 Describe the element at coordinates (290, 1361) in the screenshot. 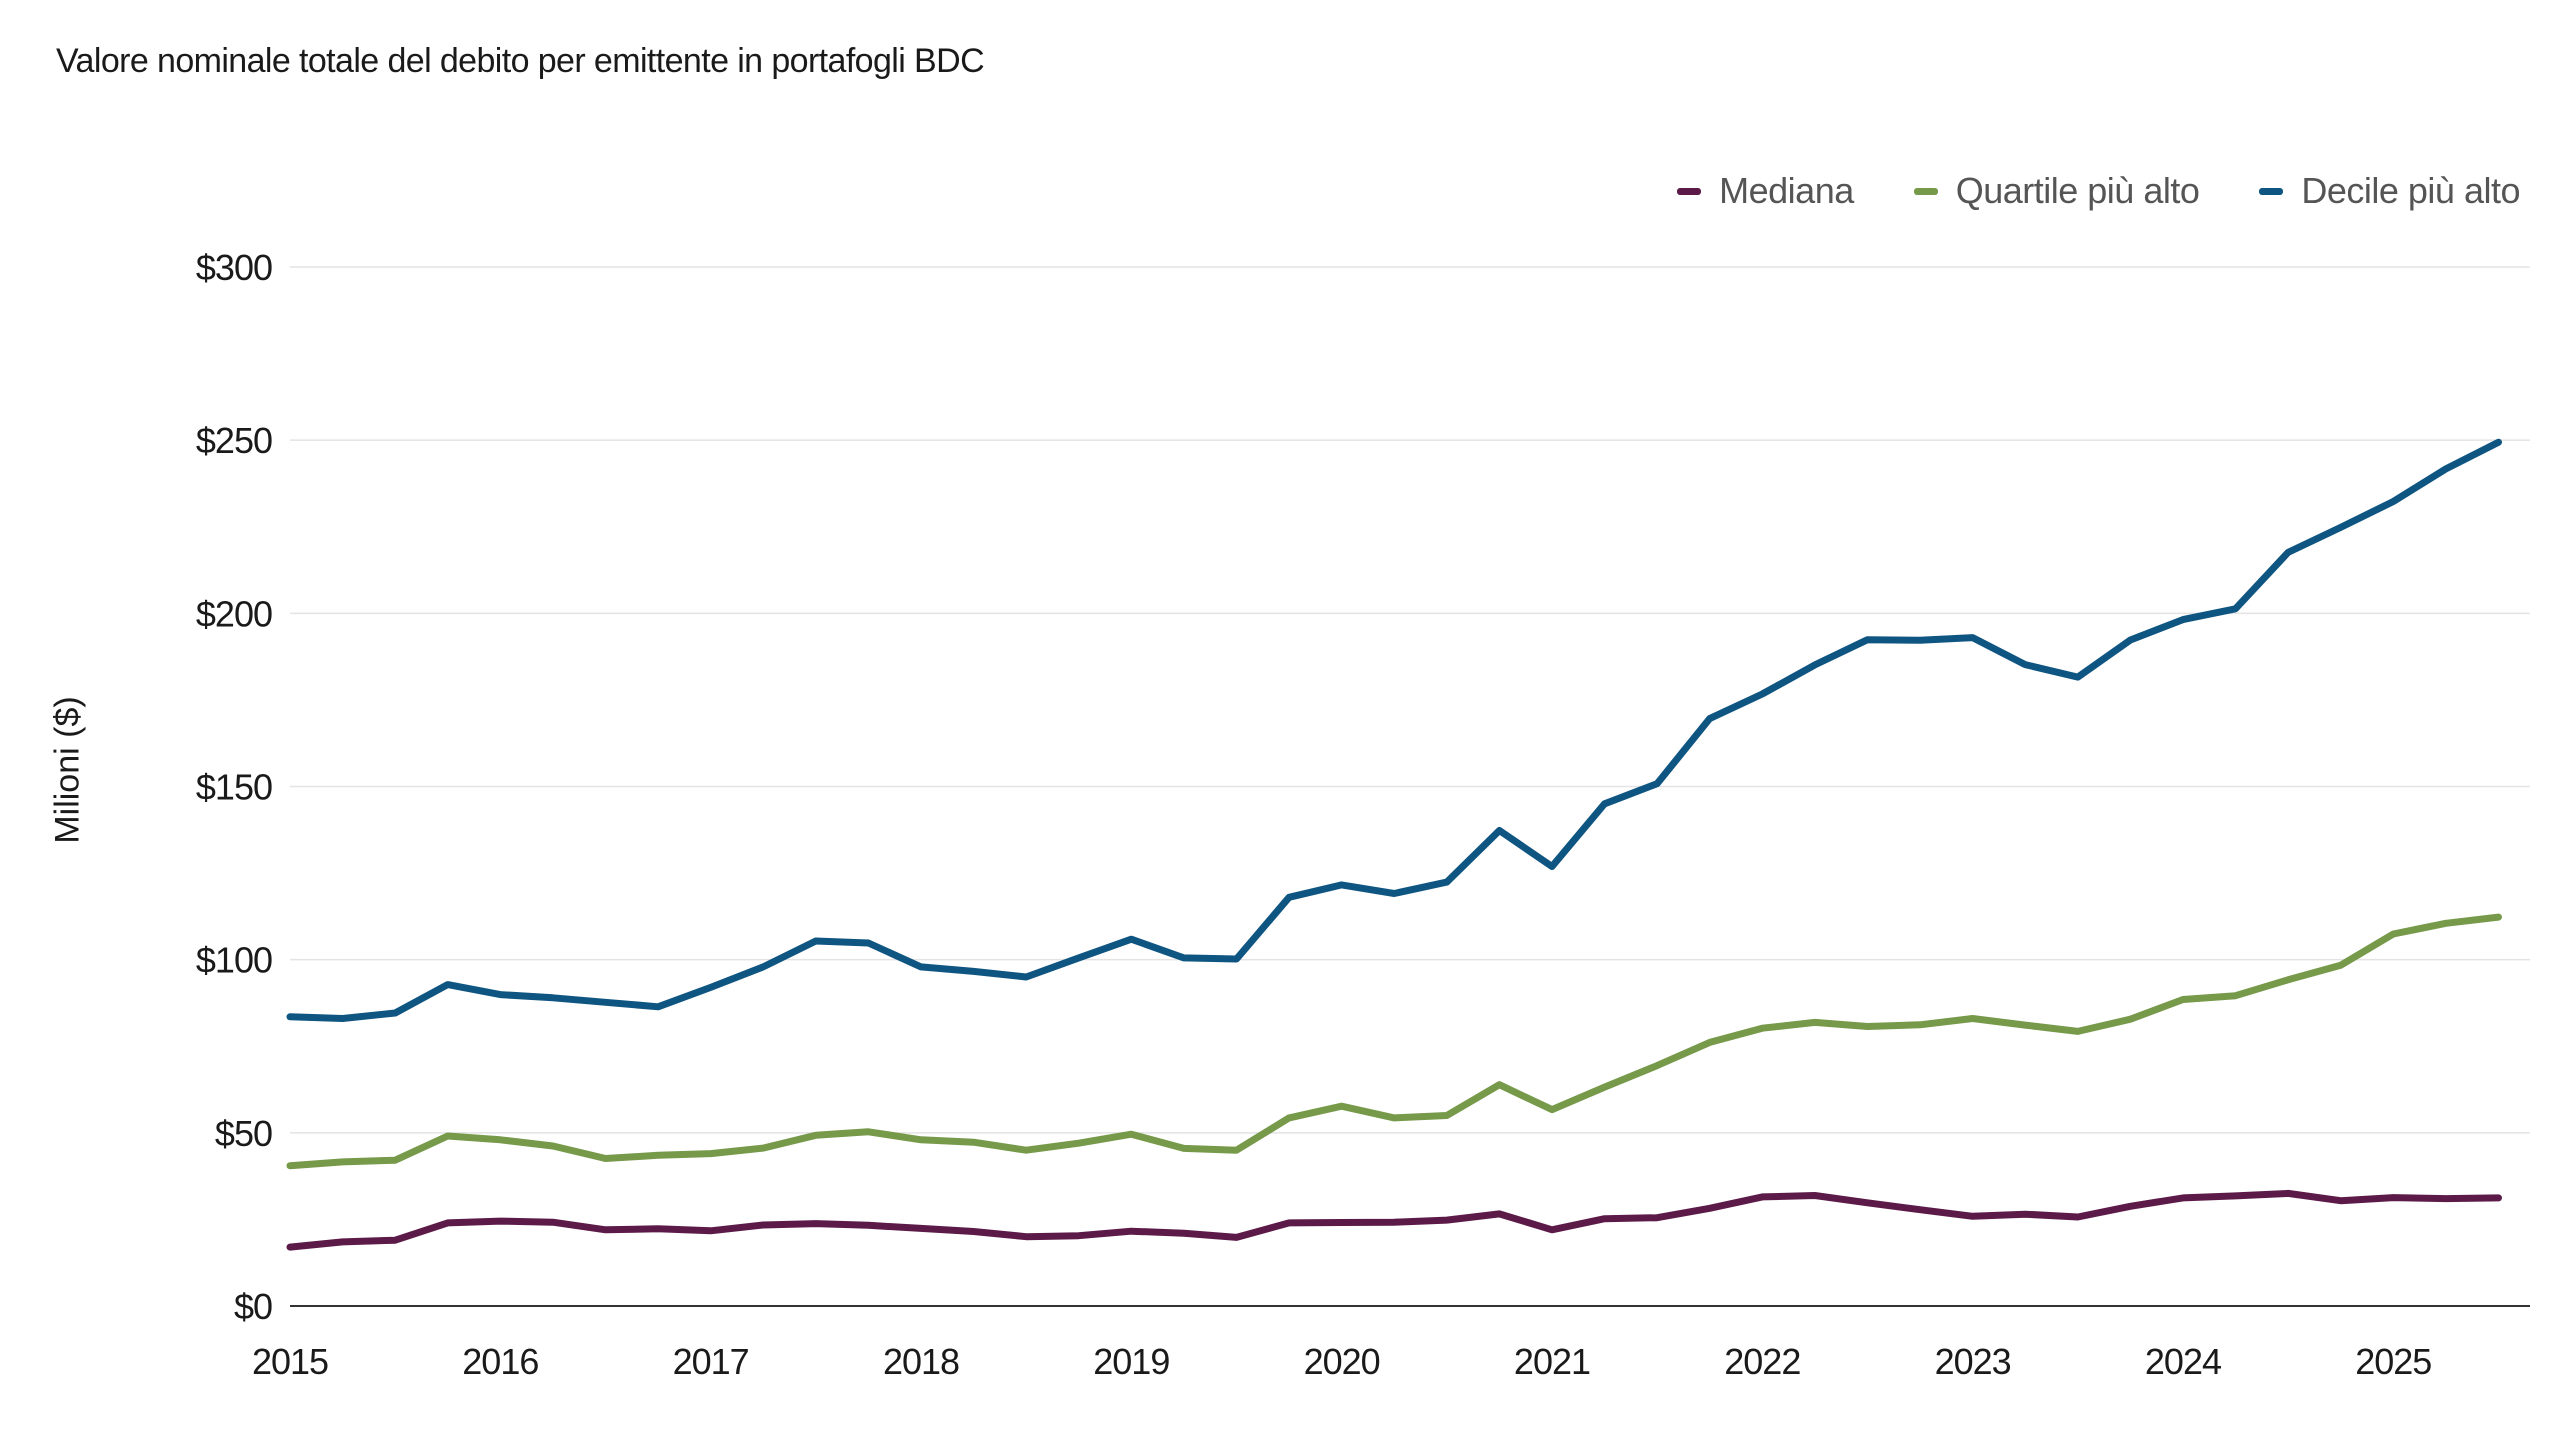

I see `x-tick-label: 2015` at that location.